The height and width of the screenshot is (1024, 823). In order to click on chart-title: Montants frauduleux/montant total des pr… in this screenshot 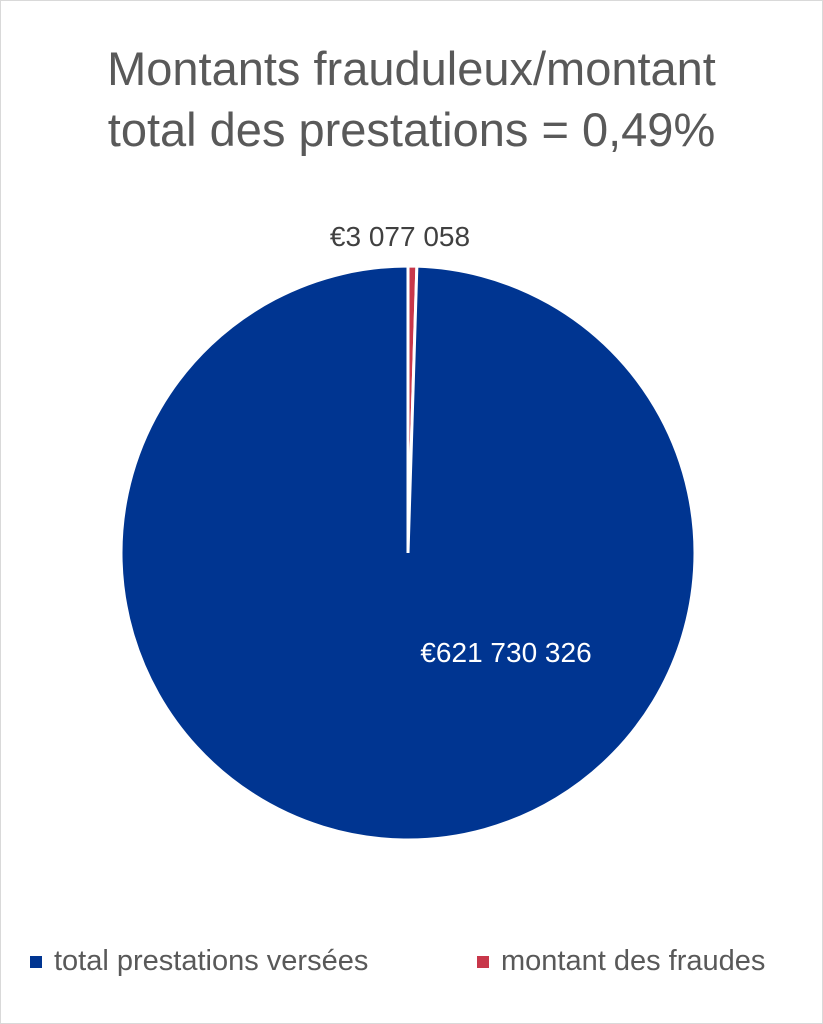, I will do `click(411, 99)`.